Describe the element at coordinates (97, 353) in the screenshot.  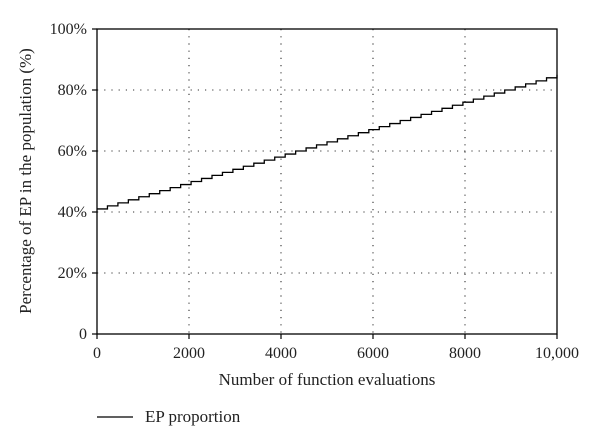
I see `x-tick-label: 0` at that location.